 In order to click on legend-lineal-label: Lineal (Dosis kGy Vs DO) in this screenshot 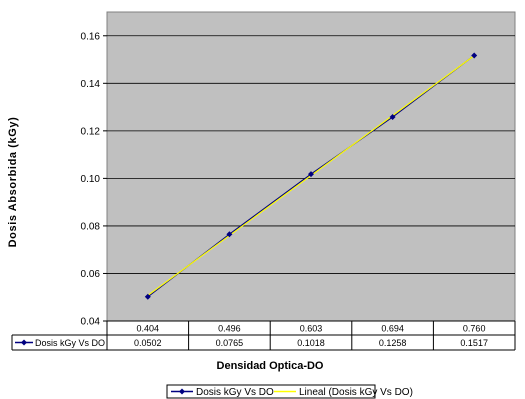, I will do `click(356, 392)`.